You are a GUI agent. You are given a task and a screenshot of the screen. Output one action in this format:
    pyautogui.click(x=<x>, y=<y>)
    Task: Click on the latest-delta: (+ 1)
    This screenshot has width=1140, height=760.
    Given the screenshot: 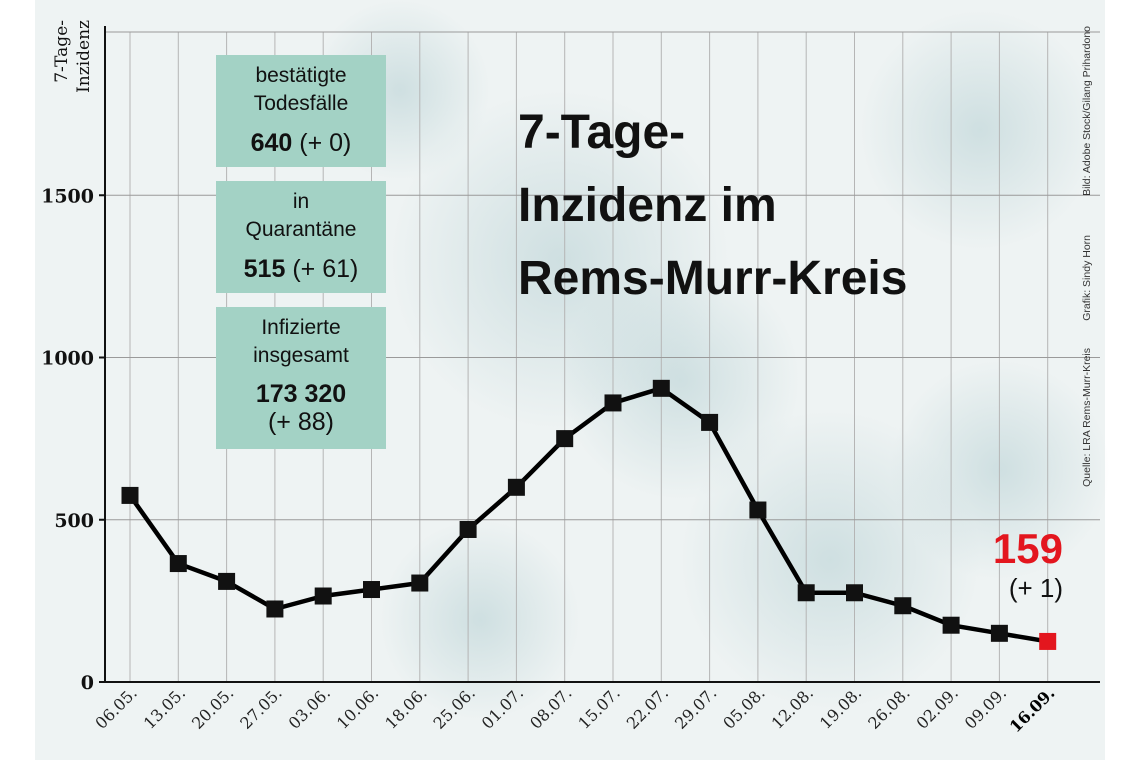 What is the action you would take?
    pyautogui.click(x=1036, y=588)
    